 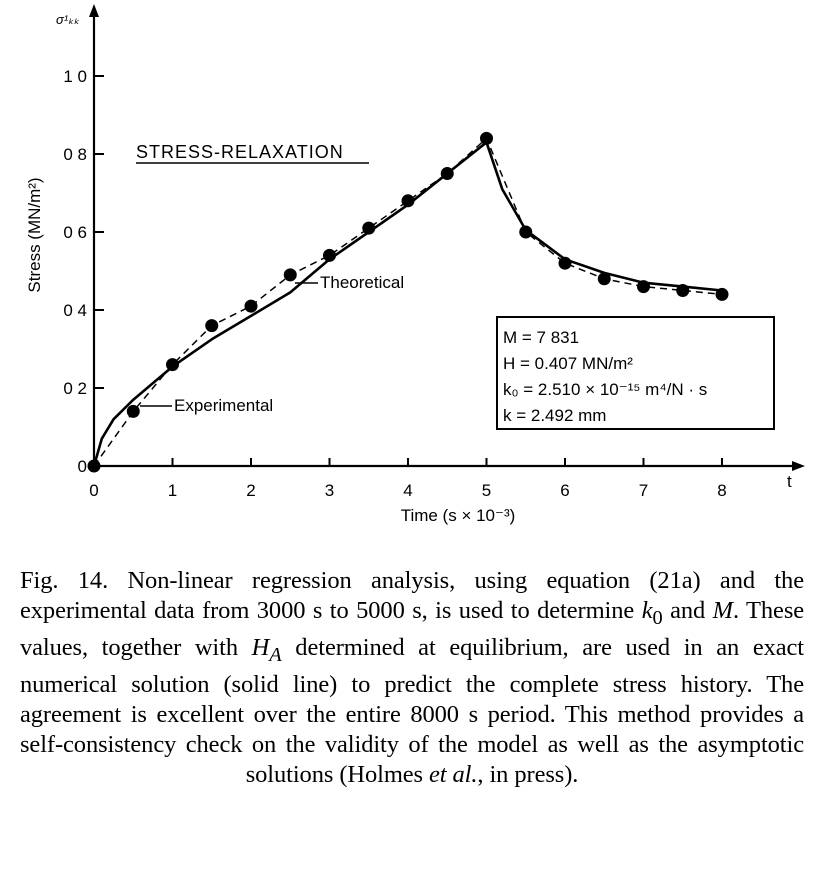 What do you see at coordinates (412, 629) in the screenshot?
I see `caption-text-3: . These values, together with` at bounding box center [412, 629].